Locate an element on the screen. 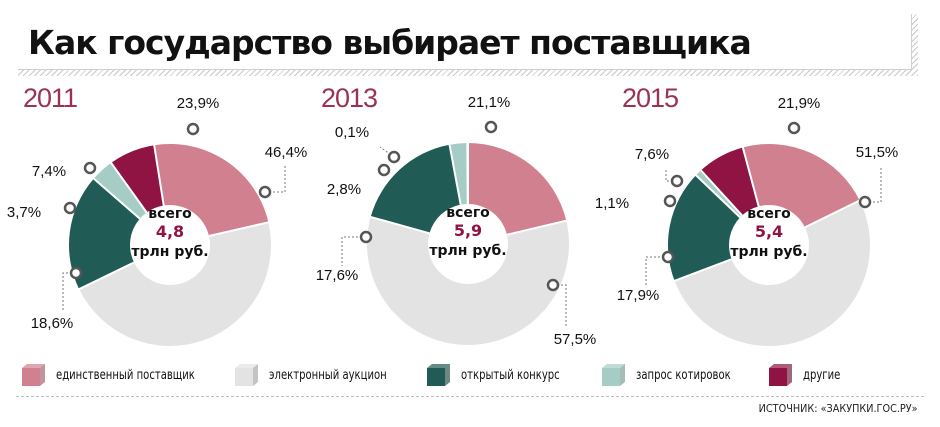  page-title: Как государство выбирает поставщика is located at coordinates (390, 42).